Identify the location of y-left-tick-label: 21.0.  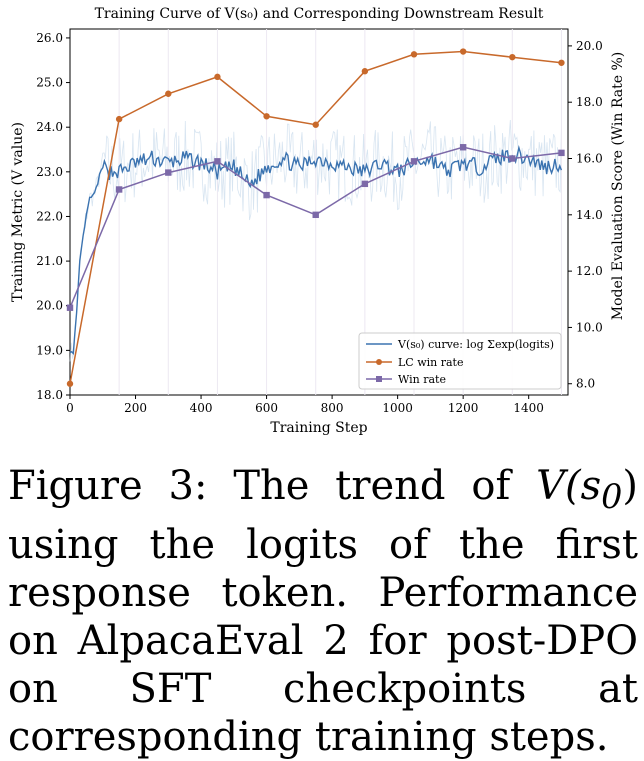
(49, 261).